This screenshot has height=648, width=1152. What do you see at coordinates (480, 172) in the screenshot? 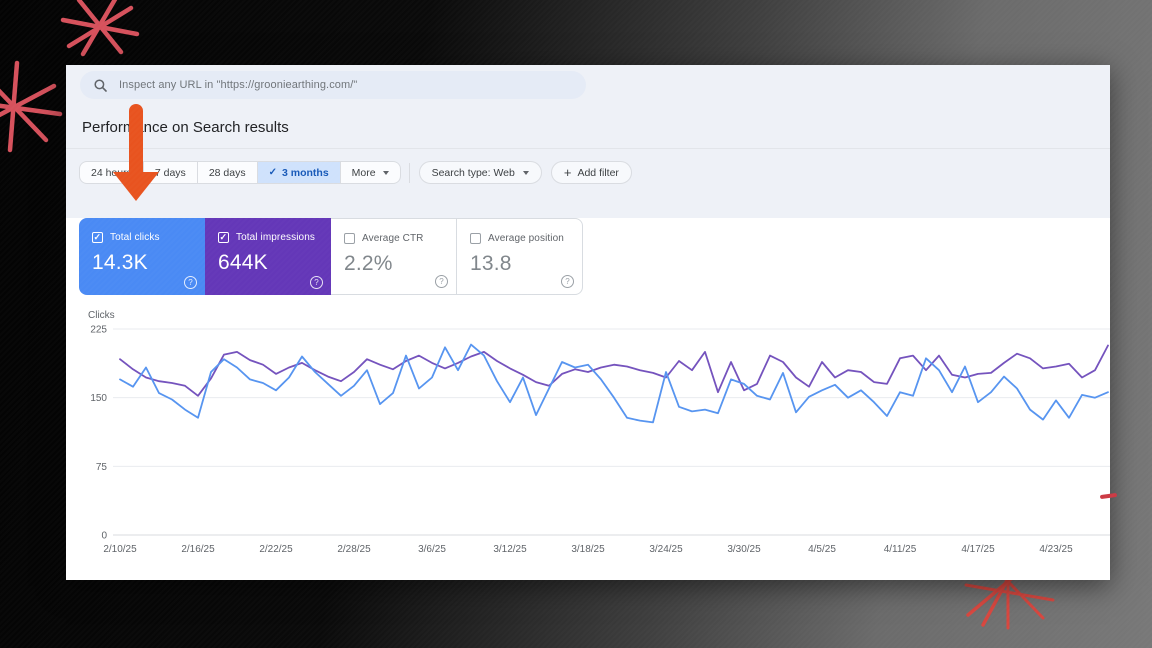
I see `search-type-dropdown: Search type: Web` at bounding box center [480, 172].